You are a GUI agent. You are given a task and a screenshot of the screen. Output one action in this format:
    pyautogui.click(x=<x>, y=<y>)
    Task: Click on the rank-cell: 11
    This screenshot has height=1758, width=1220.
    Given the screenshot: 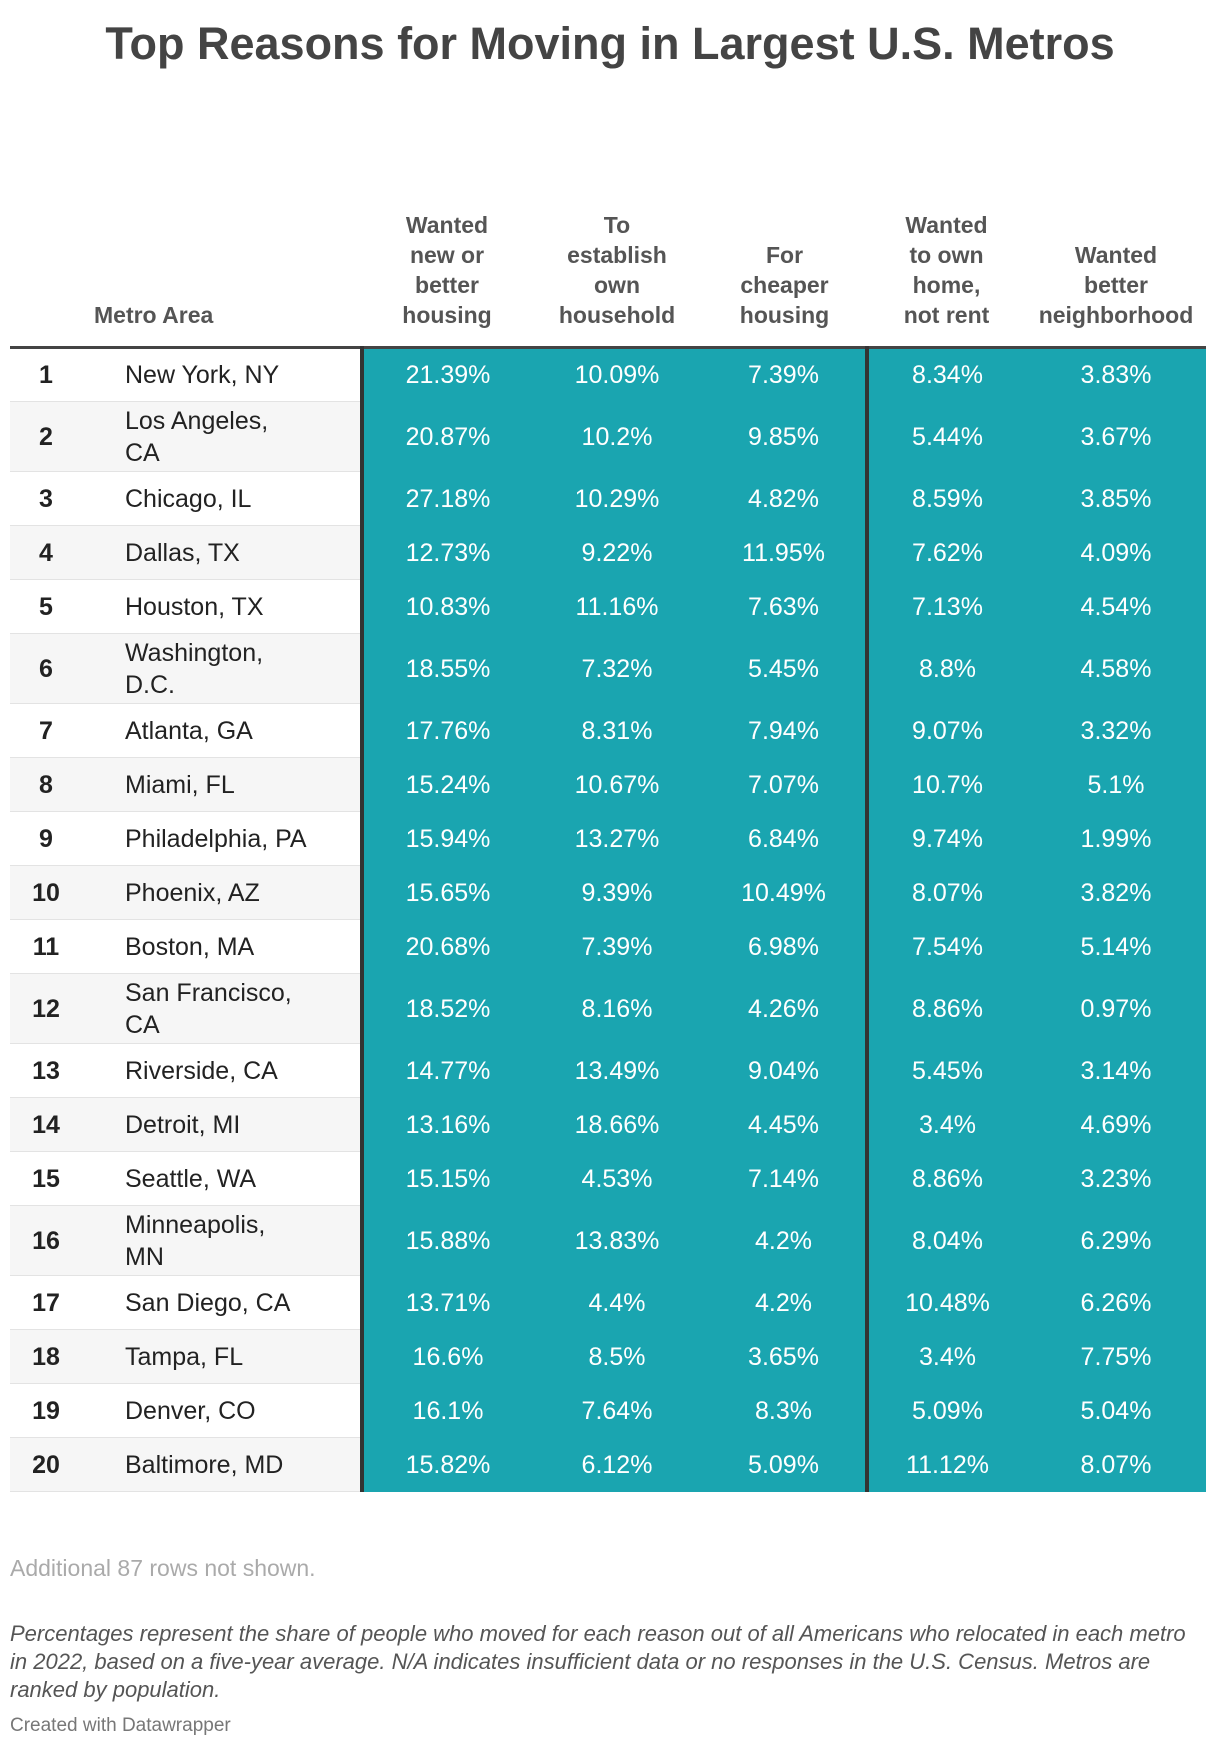 What is the action you would take?
    pyautogui.click(x=46, y=946)
    